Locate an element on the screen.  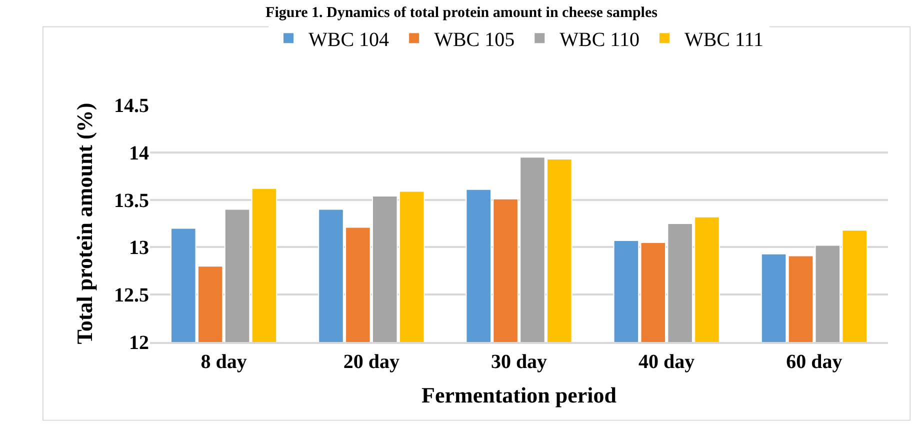
y-tick-label: 13 is located at coordinates (139, 248).